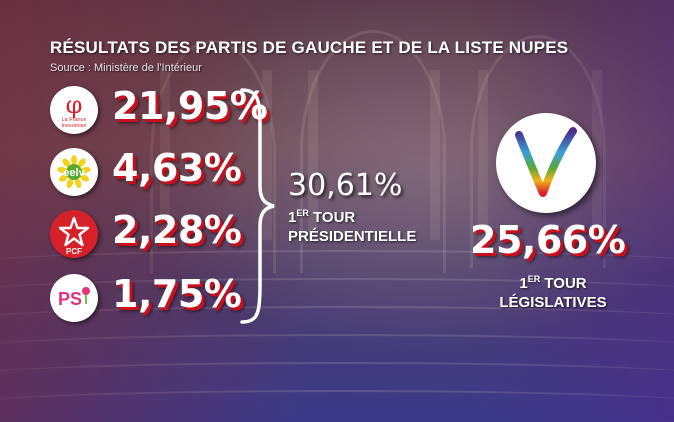 Image resolution: width=674 pixels, height=422 pixels. I want to click on brace-icon, so click(257, 206).